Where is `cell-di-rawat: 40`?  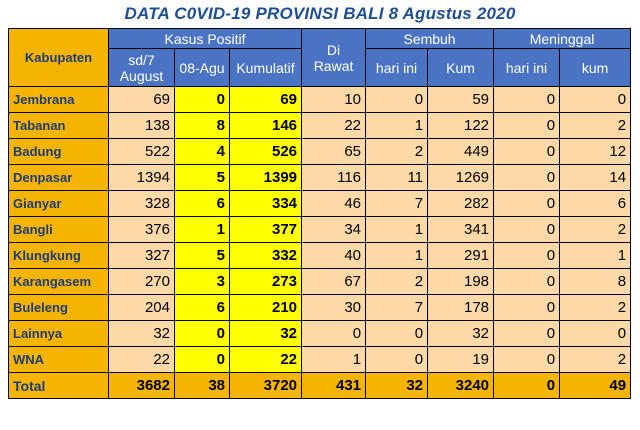
cell-di-rawat: 40 is located at coordinates (334, 255).